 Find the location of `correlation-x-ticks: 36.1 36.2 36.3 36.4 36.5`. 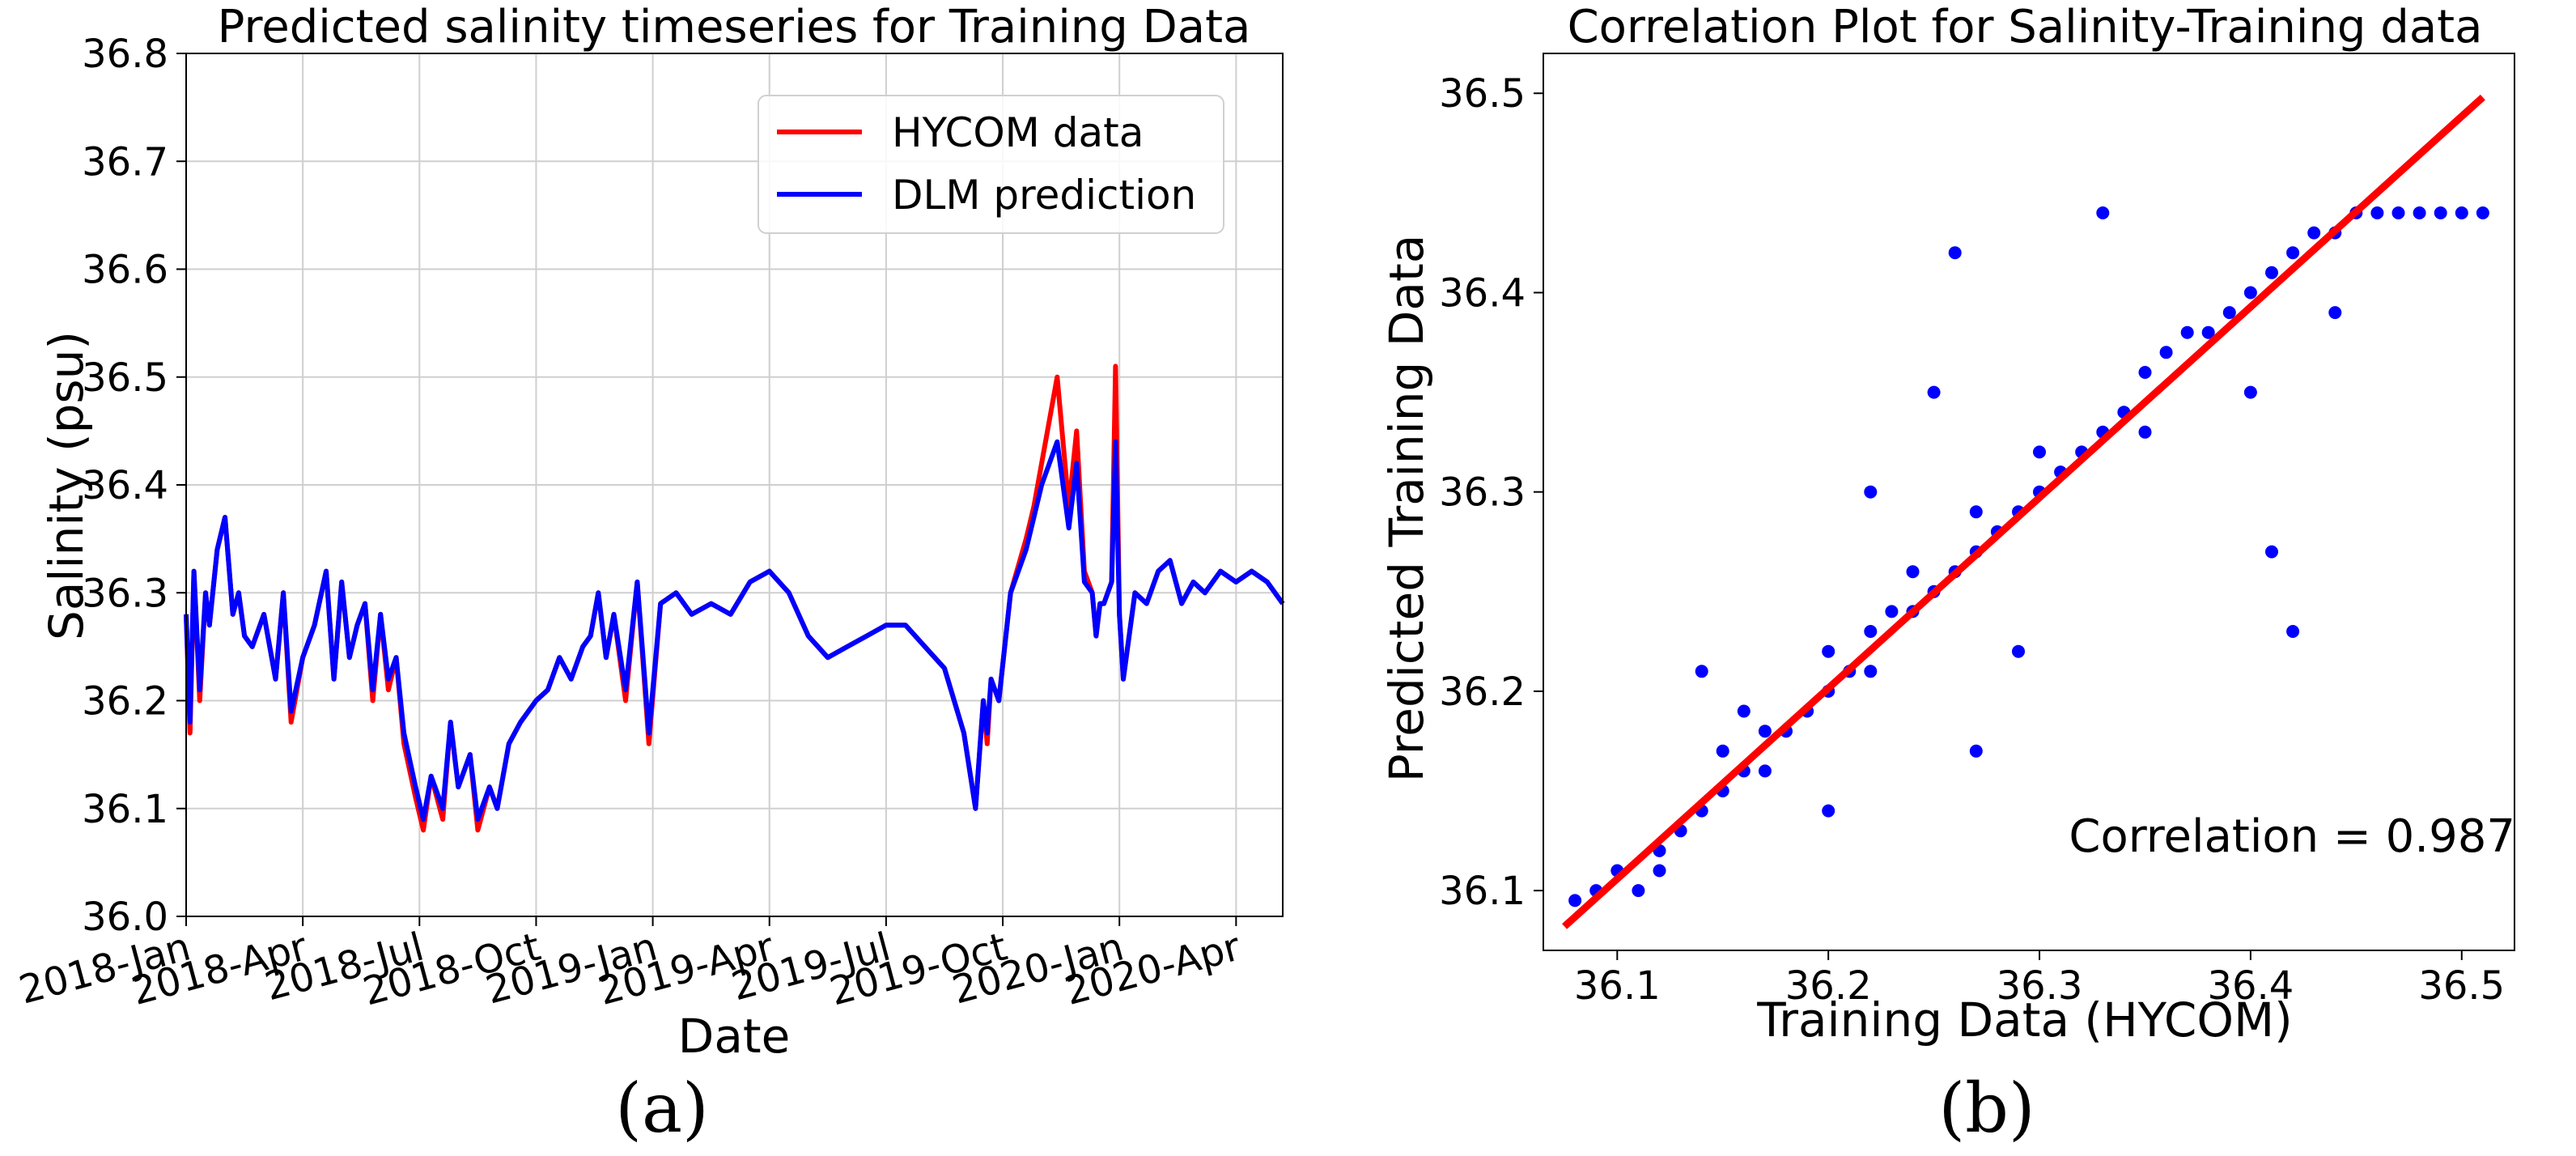

correlation-x-ticks: 36.1 36.2 36.3 36.4 36.5 is located at coordinates (2039, 979).